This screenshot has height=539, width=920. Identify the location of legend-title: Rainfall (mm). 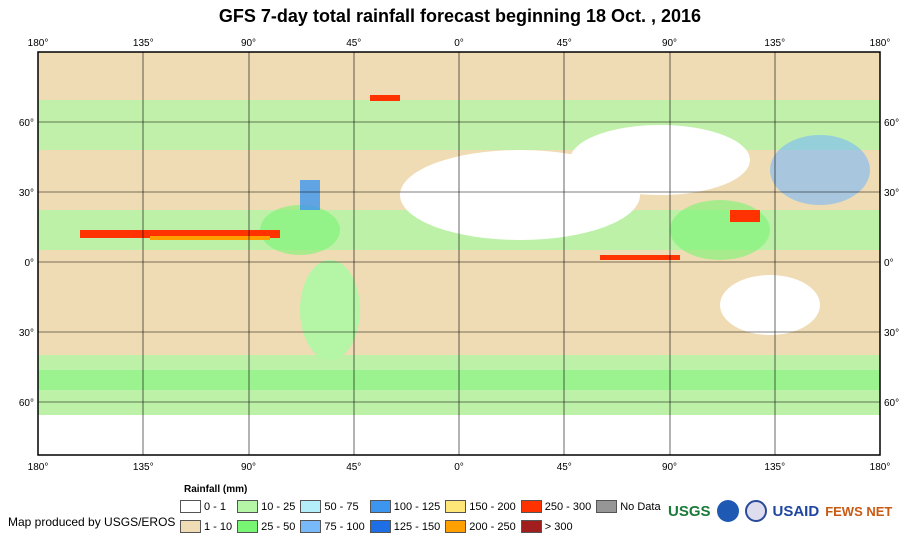
(216, 489).